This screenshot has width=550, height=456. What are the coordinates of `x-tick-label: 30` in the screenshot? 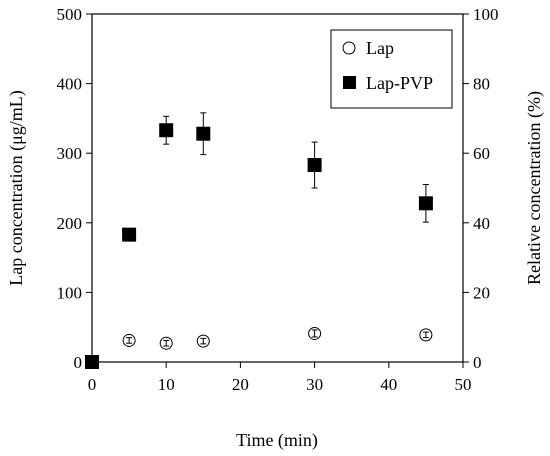 It's located at (314, 384).